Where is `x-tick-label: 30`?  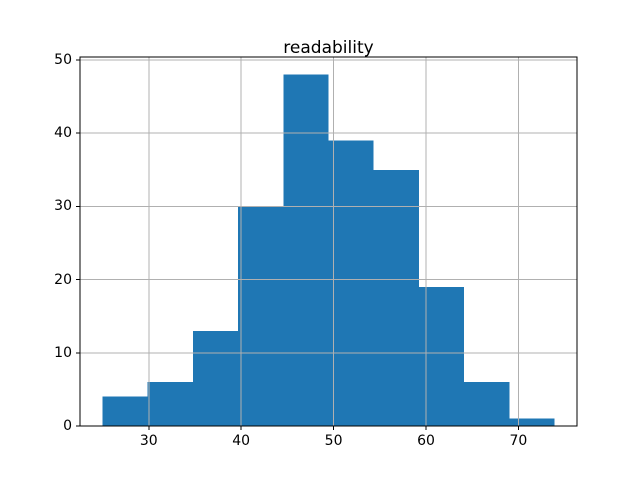
x-tick-label: 30 is located at coordinates (148, 441).